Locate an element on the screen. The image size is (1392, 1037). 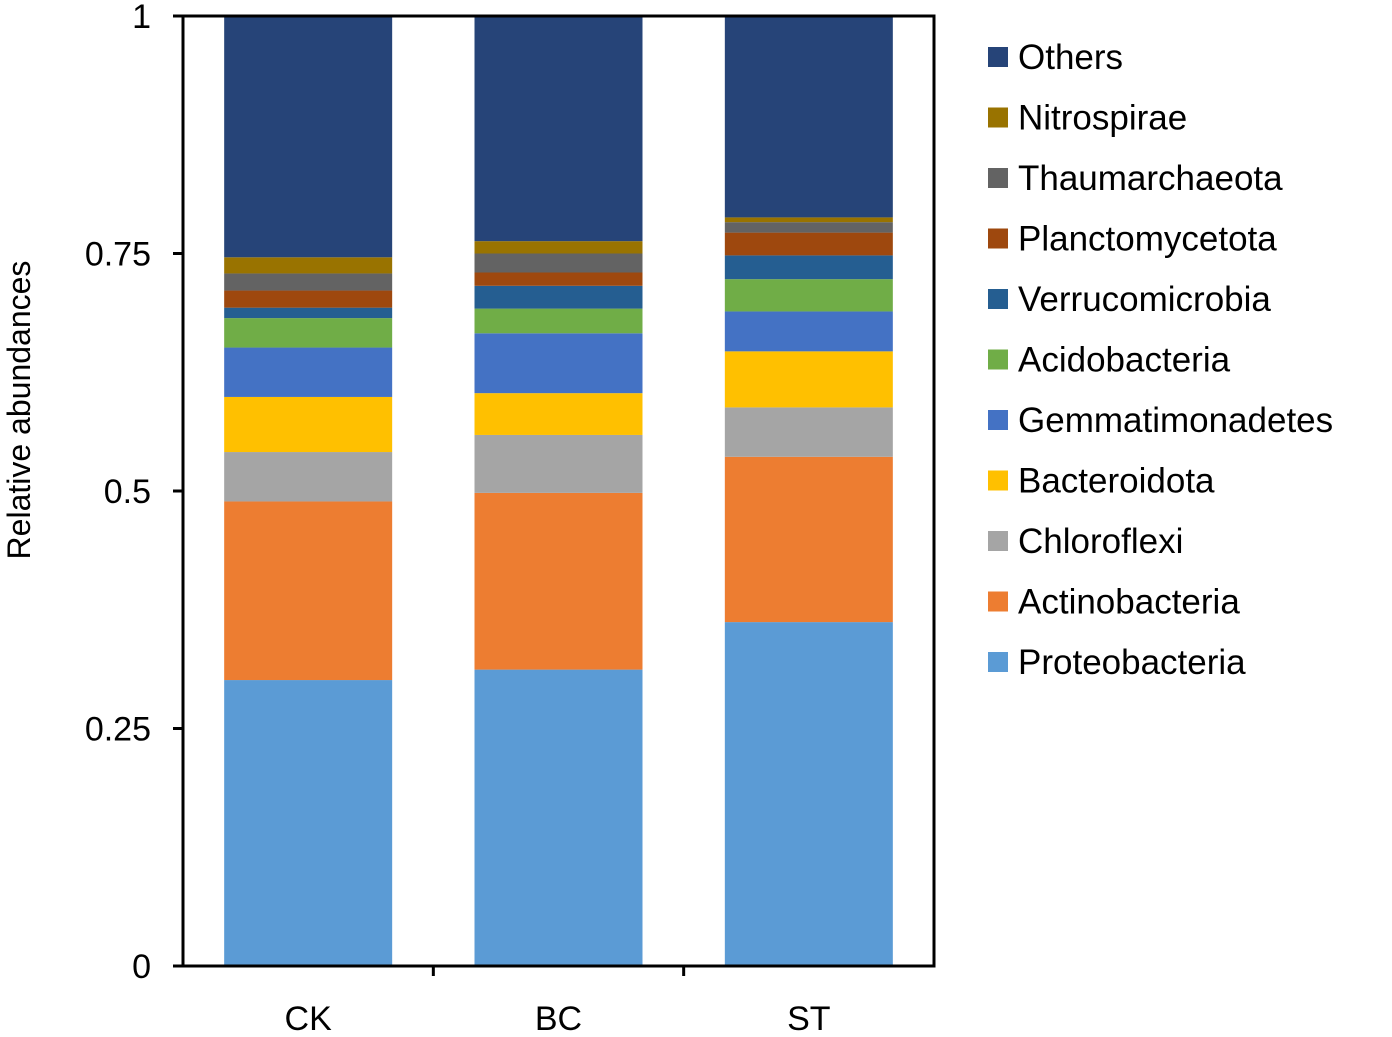
bar-segment-st-gemmatimonadetes is located at coordinates (808, 331).